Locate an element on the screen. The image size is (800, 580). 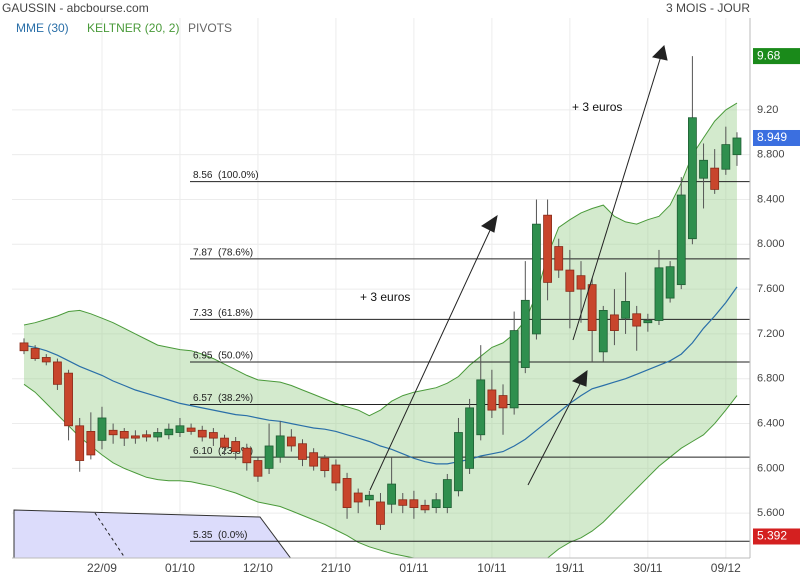
price-label: 9.68 is located at coordinates (769, 55).